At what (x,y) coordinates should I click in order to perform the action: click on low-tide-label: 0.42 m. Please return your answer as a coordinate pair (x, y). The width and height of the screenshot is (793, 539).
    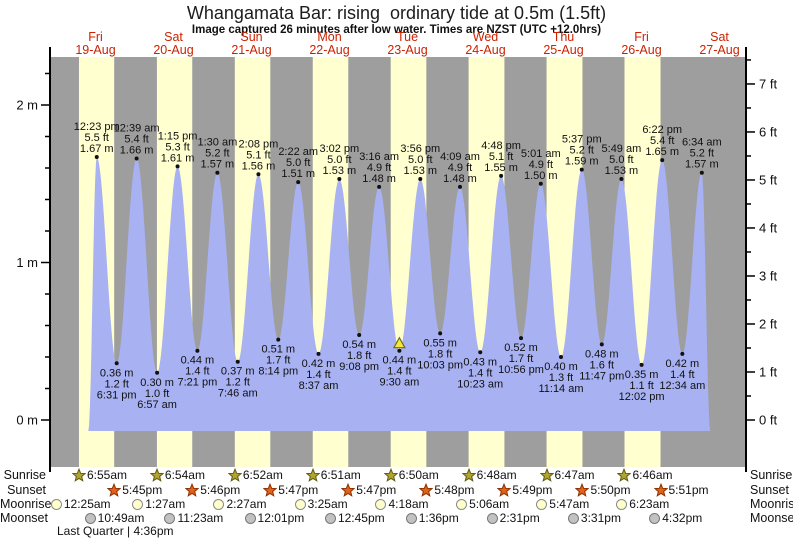
    Looking at the image, I should click on (683, 364).